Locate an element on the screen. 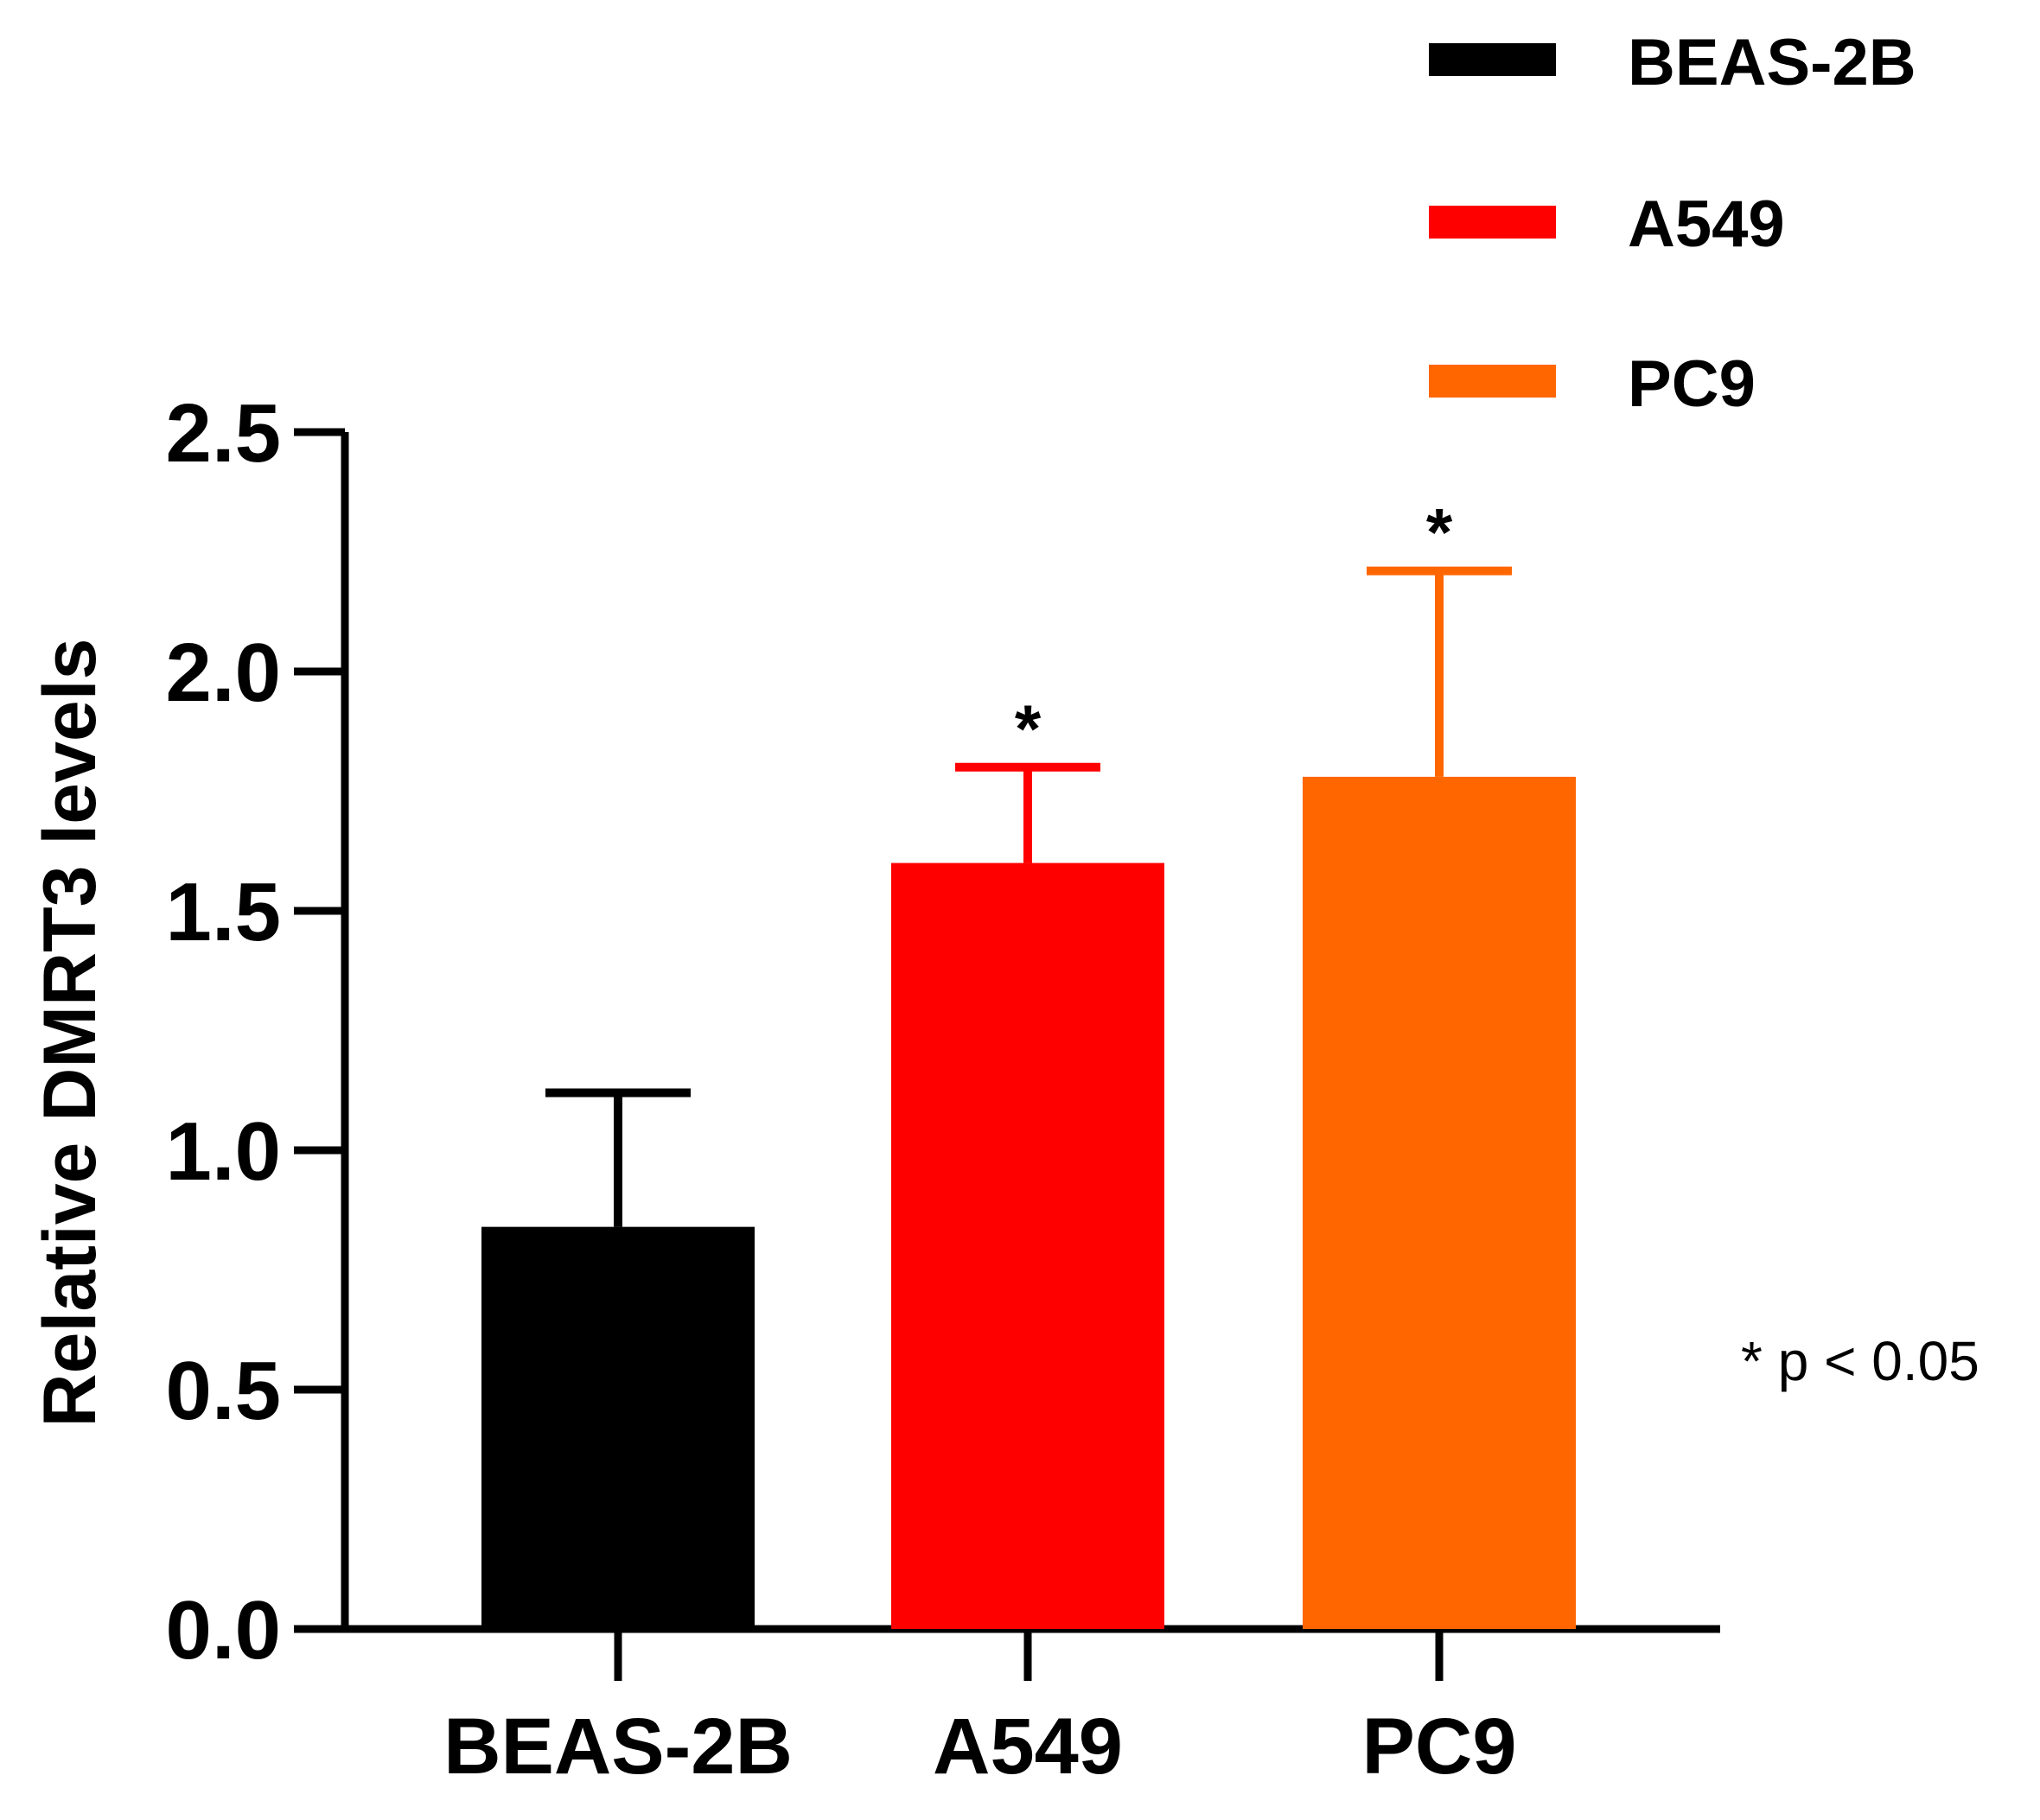 The width and height of the screenshot is (2040, 1820). x-tick-label-a549: A549 is located at coordinates (1028, 1747).